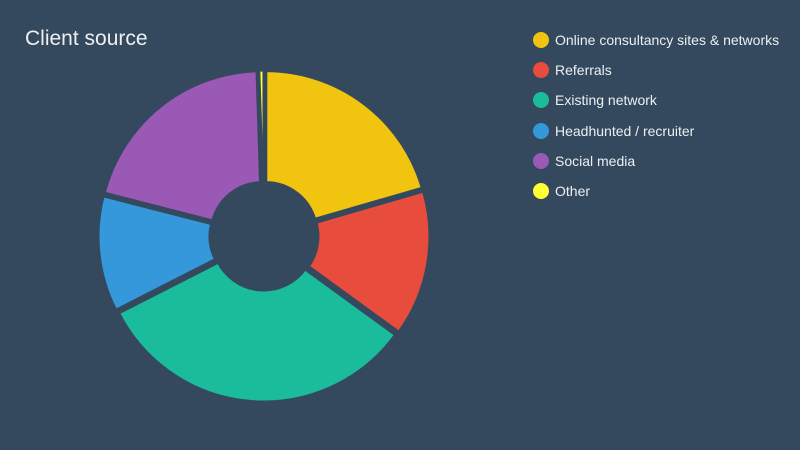 This screenshot has width=800, height=450. Describe the element at coordinates (656, 161) in the screenshot. I see `legend-item-social-media: Social media` at that location.